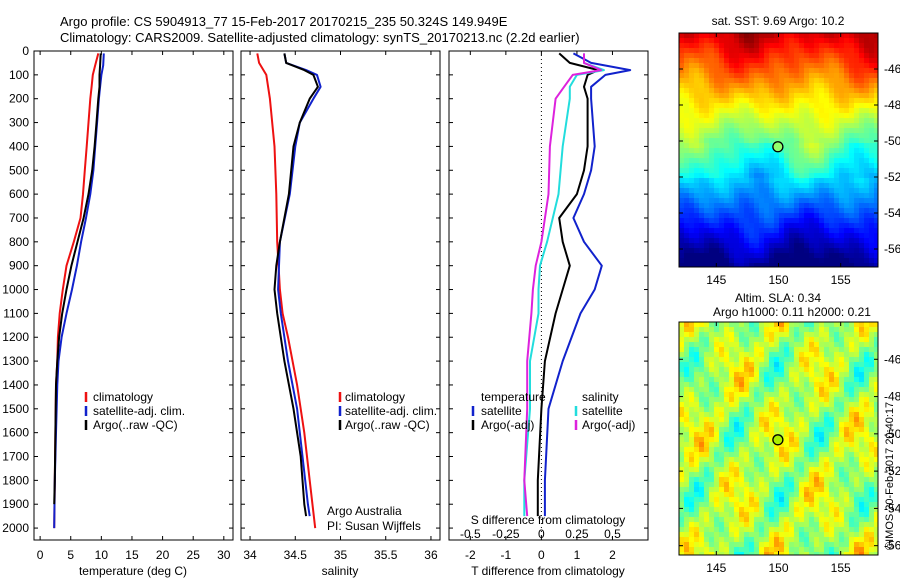  Describe the element at coordinates (892, 249) in the screenshot. I see `lat-tick-label: -56` at that location.